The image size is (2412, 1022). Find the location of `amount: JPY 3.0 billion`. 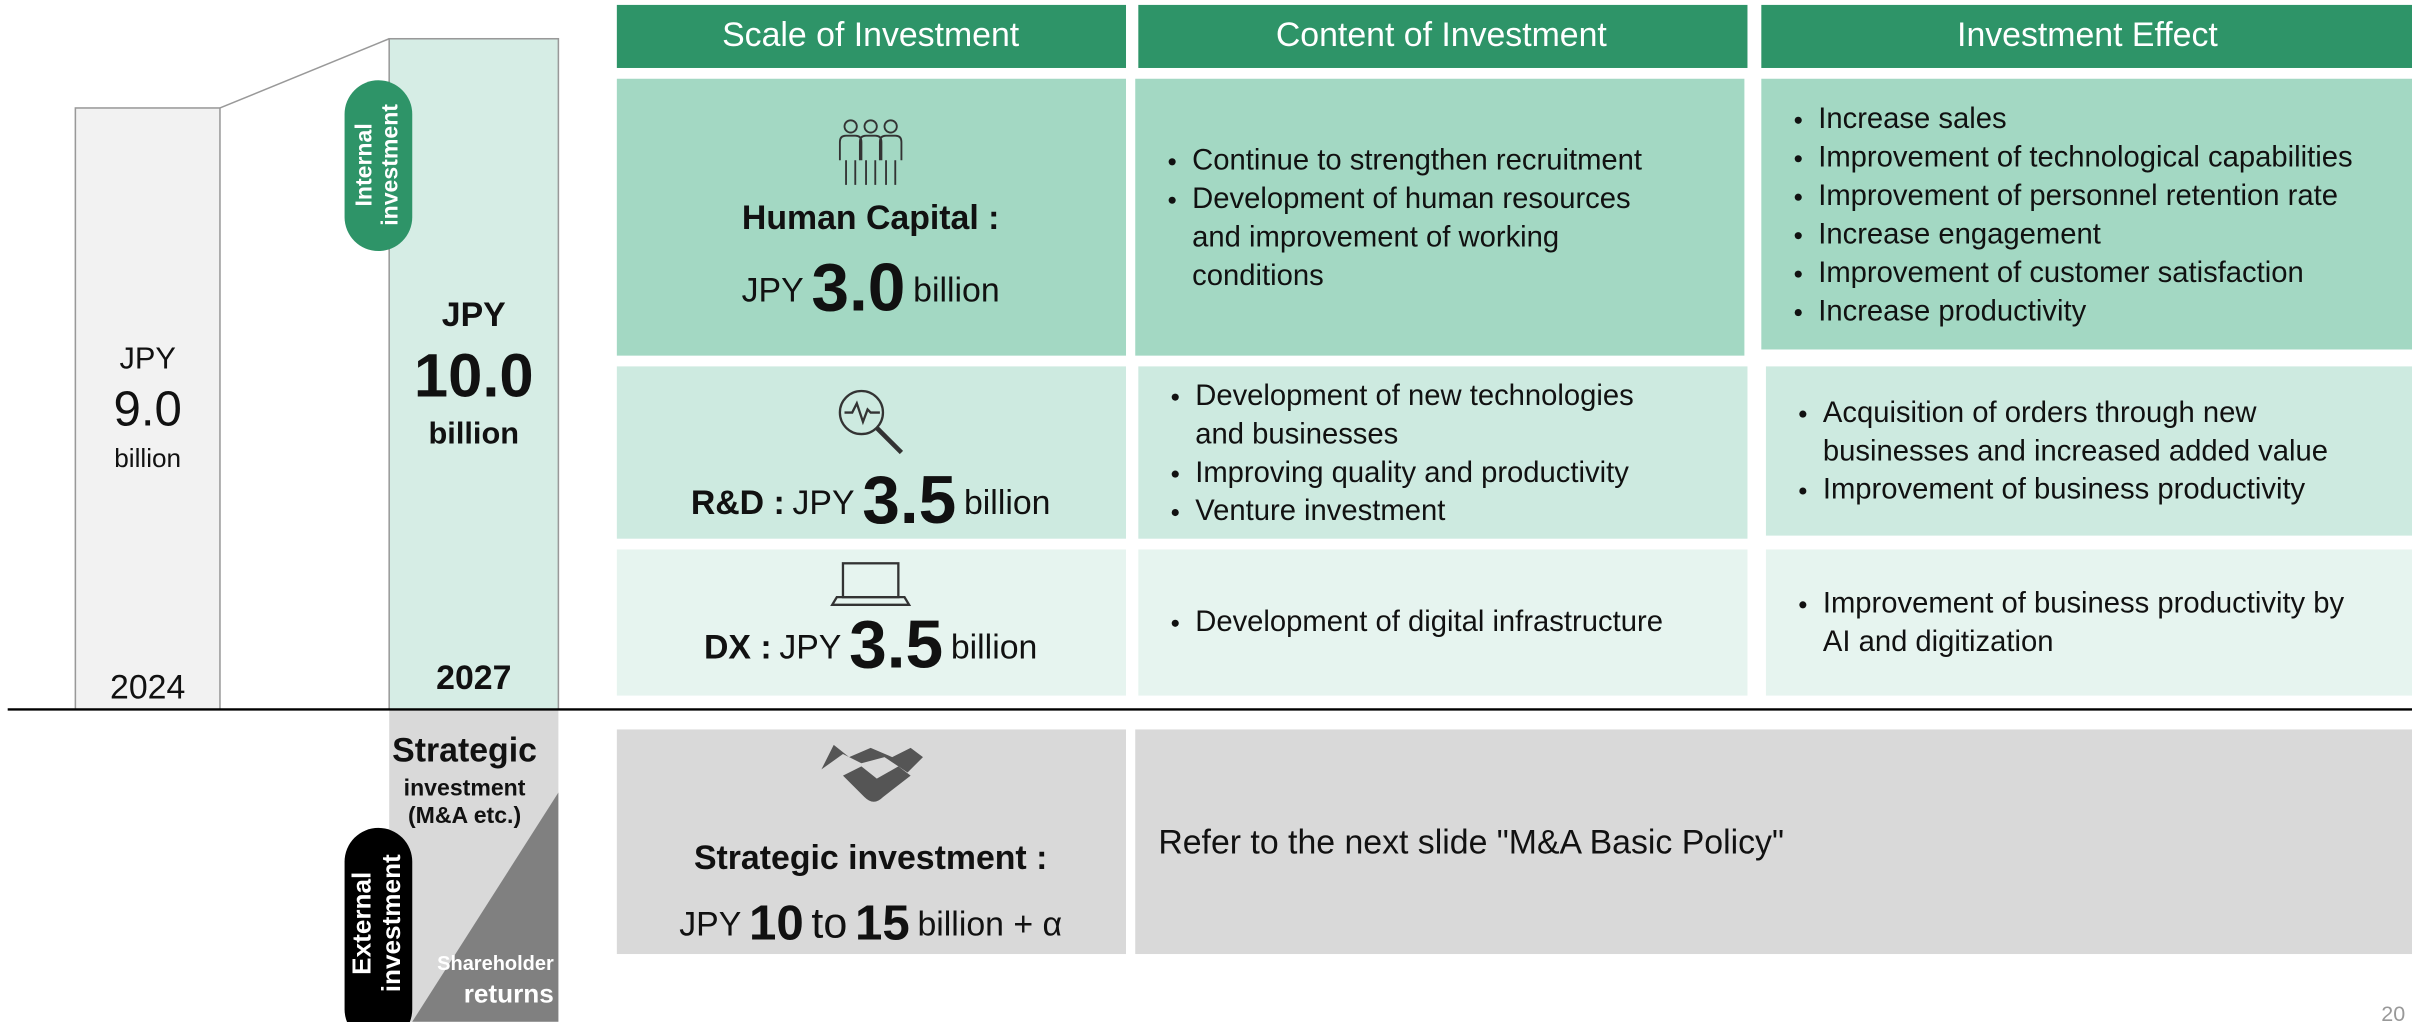

amount: JPY 3.0 billion is located at coordinates (871, 287).